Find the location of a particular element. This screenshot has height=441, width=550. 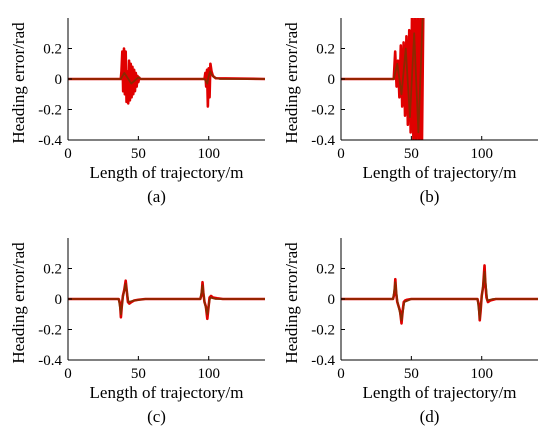

subplot-caption: (b) is located at coordinates (430, 196).